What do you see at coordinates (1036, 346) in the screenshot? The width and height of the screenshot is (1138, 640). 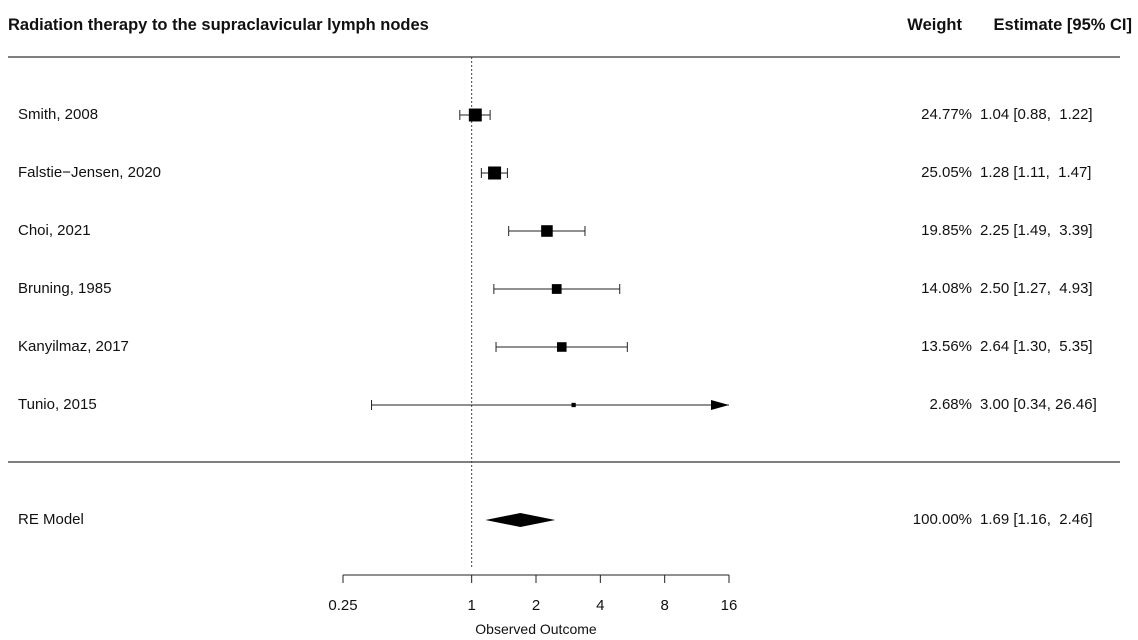 I see `estimate-value: 2.64 [1.30, 5.35]` at bounding box center [1036, 346].